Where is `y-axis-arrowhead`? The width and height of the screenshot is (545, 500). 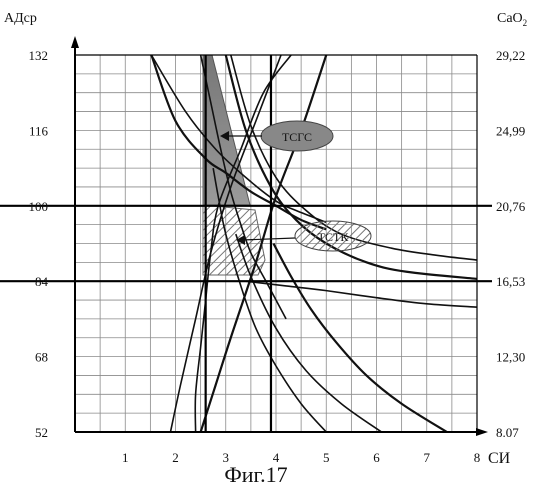 y-axis-arrowhead is located at coordinates (75, 42).